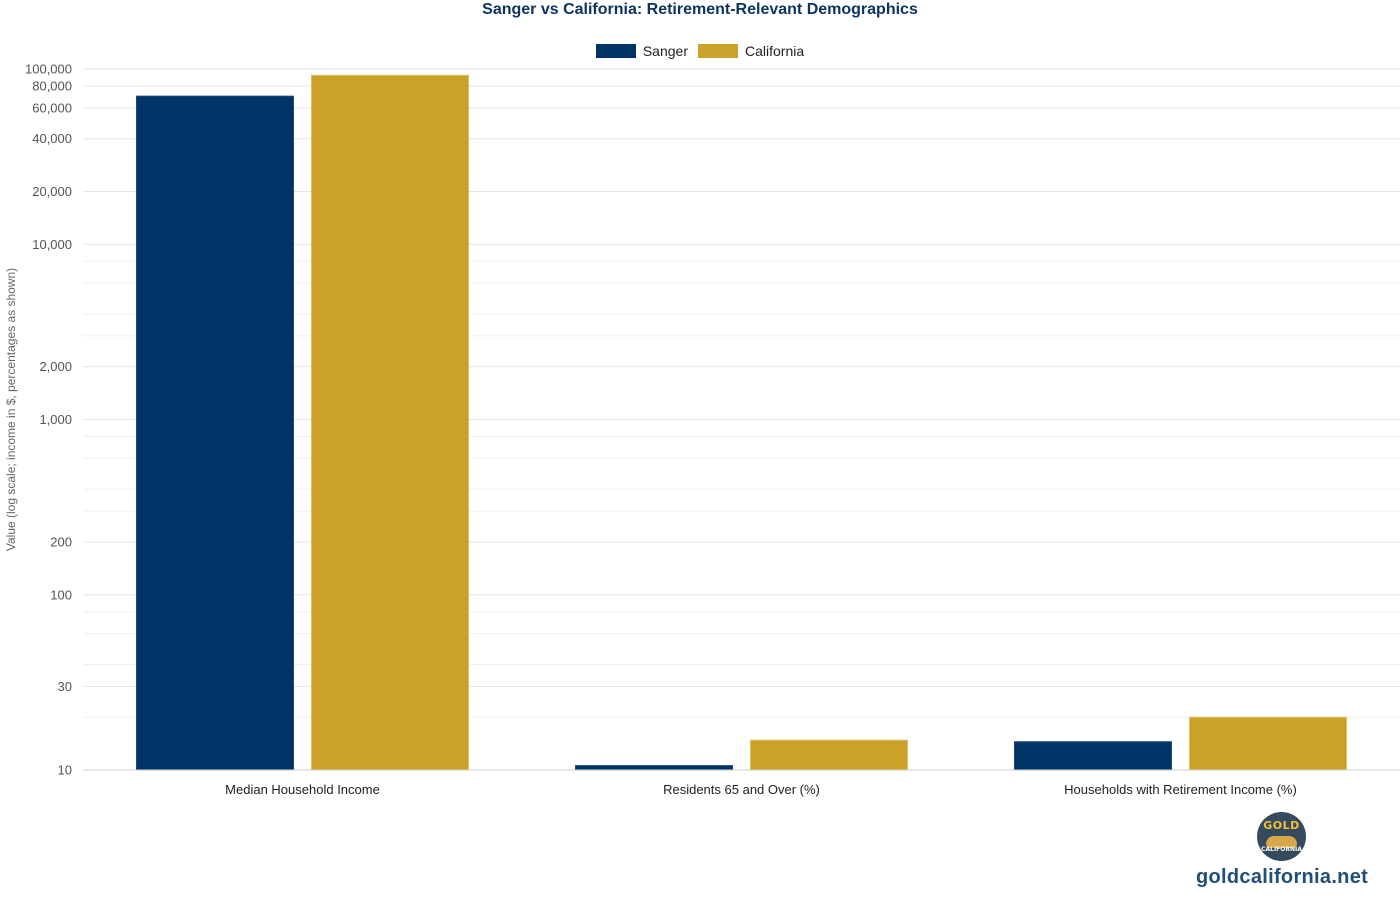 This screenshot has height=917, width=1400. Describe the element at coordinates (61, 541) in the screenshot. I see `y-tick-label: 200` at that location.